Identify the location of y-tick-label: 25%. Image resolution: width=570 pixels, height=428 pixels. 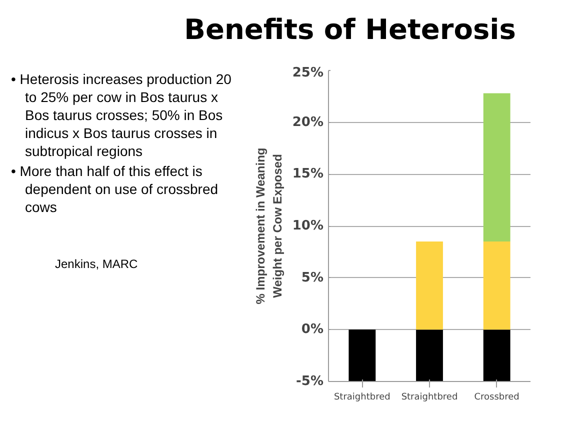
(308, 73).